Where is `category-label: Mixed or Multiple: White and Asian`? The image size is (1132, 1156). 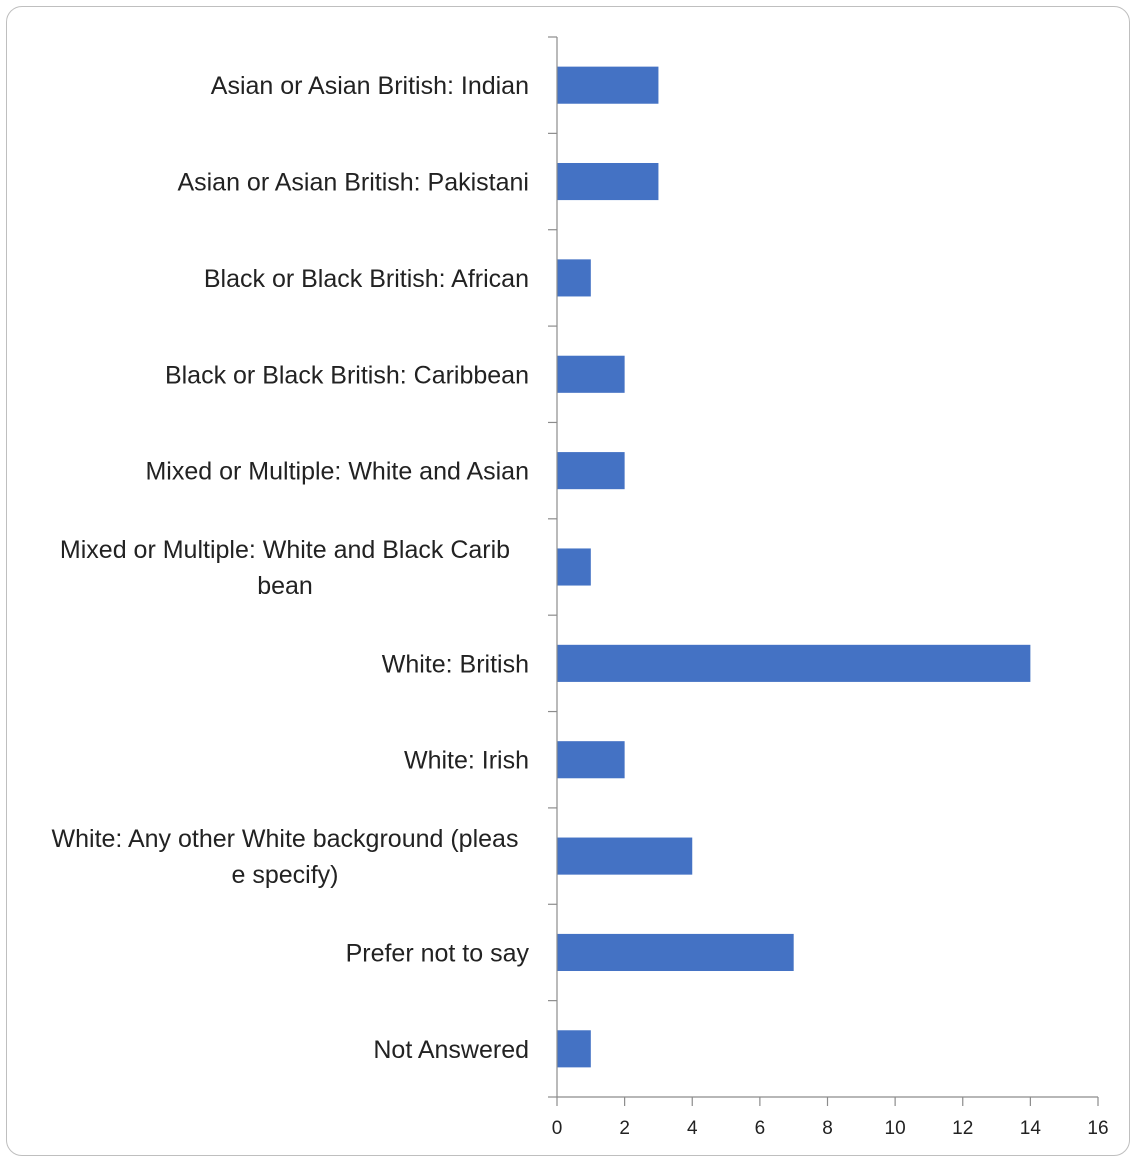 category-label: Mixed or Multiple: White and Asian is located at coordinates (337, 472).